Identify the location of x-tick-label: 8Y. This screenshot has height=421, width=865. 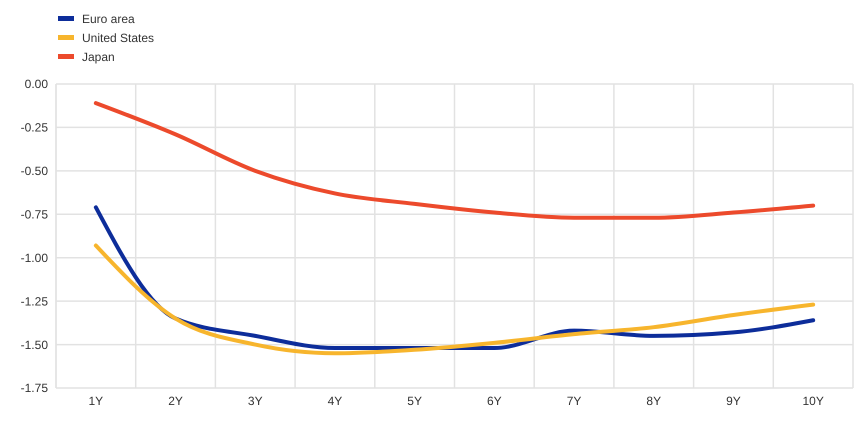
(654, 401).